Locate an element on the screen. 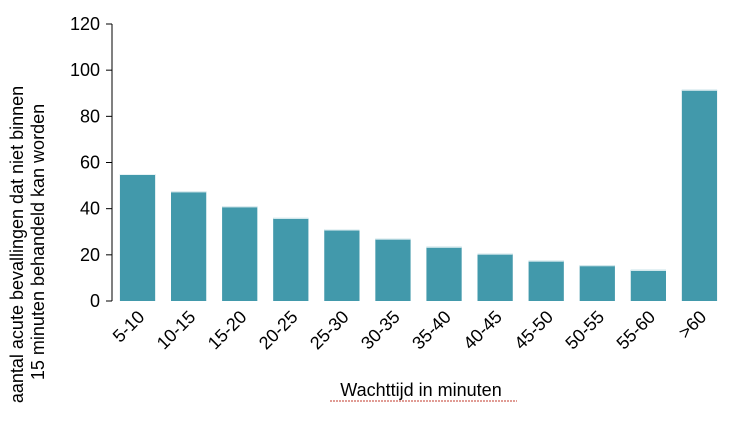 The height and width of the screenshot is (436, 732). x-tick-label: 15-20 is located at coordinates (227, 330).